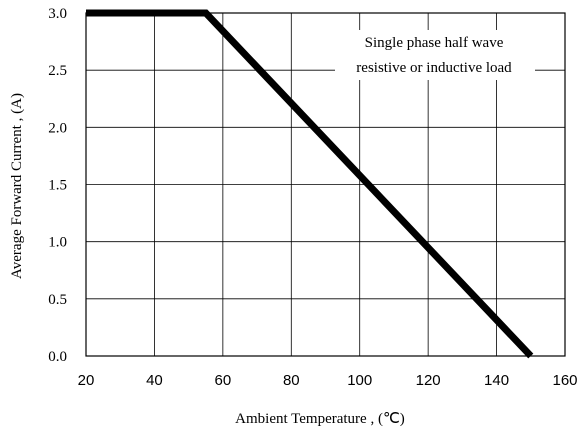 The height and width of the screenshot is (434, 582). What do you see at coordinates (57, 71) in the screenshot?
I see `y-tick-label: 2.5` at bounding box center [57, 71].